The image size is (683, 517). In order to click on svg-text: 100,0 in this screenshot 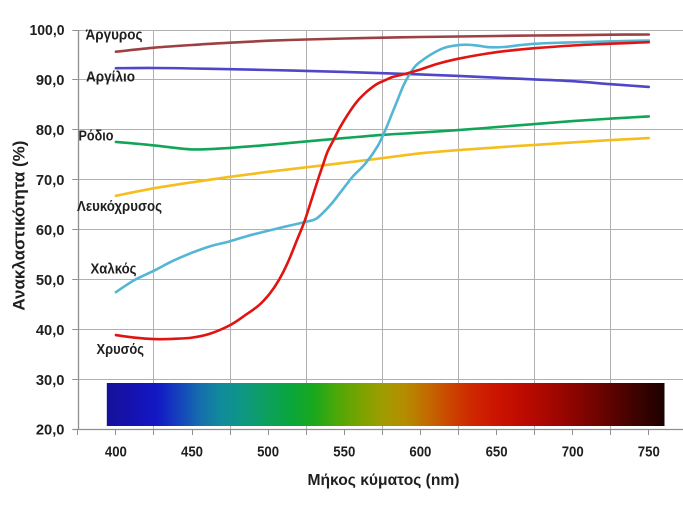, I will do `click(47, 30)`.